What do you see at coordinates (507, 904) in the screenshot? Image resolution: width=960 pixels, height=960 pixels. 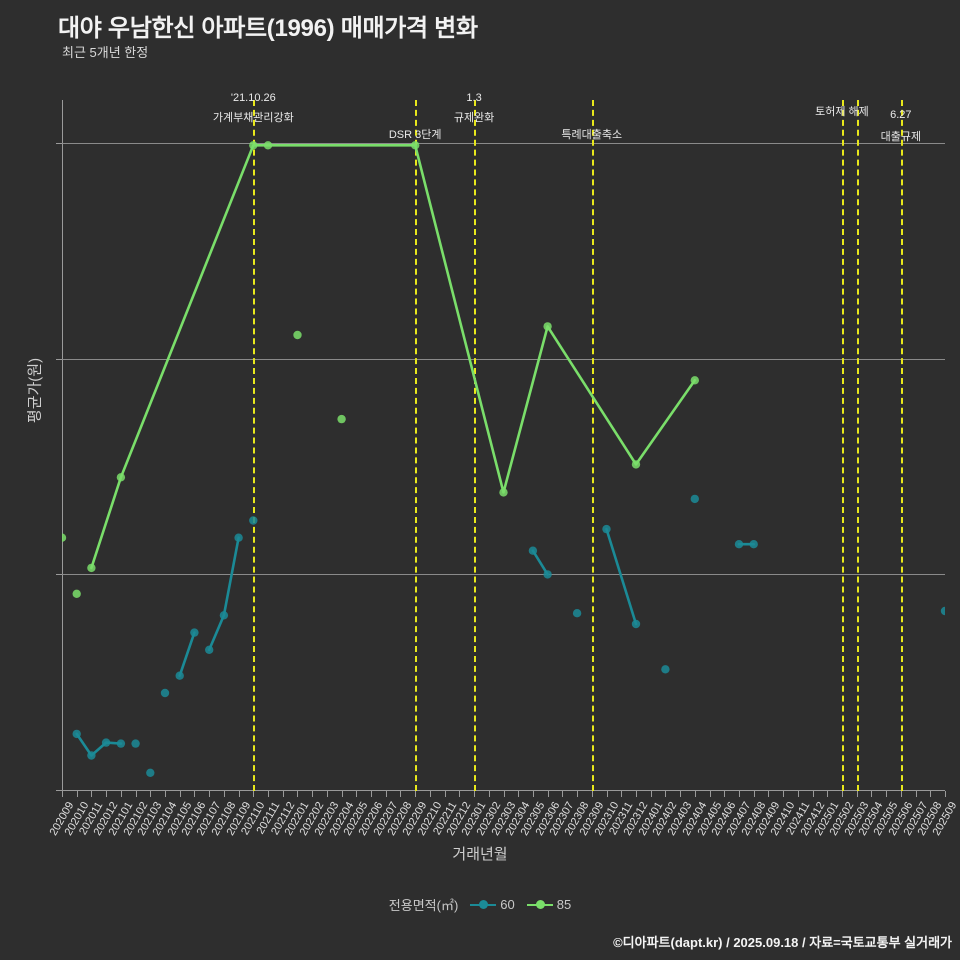 I see `legend-label-60: 60` at bounding box center [507, 904].